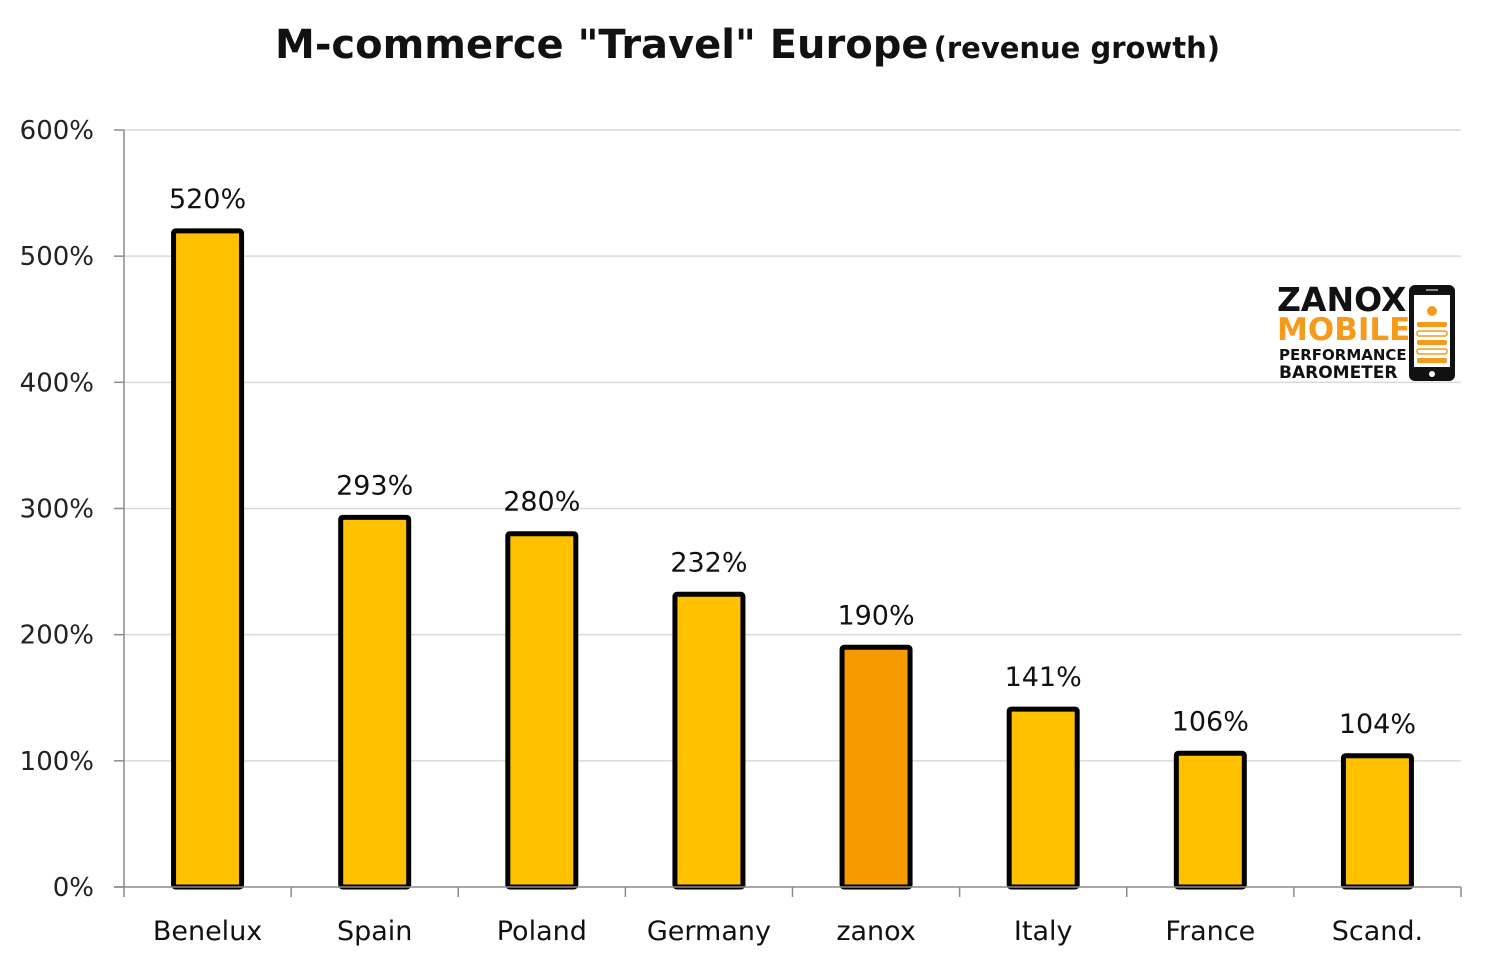 The height and width of the screenshot is (972, 1495). I want to click on x-tick-label: Benelux, so click(207, 931).